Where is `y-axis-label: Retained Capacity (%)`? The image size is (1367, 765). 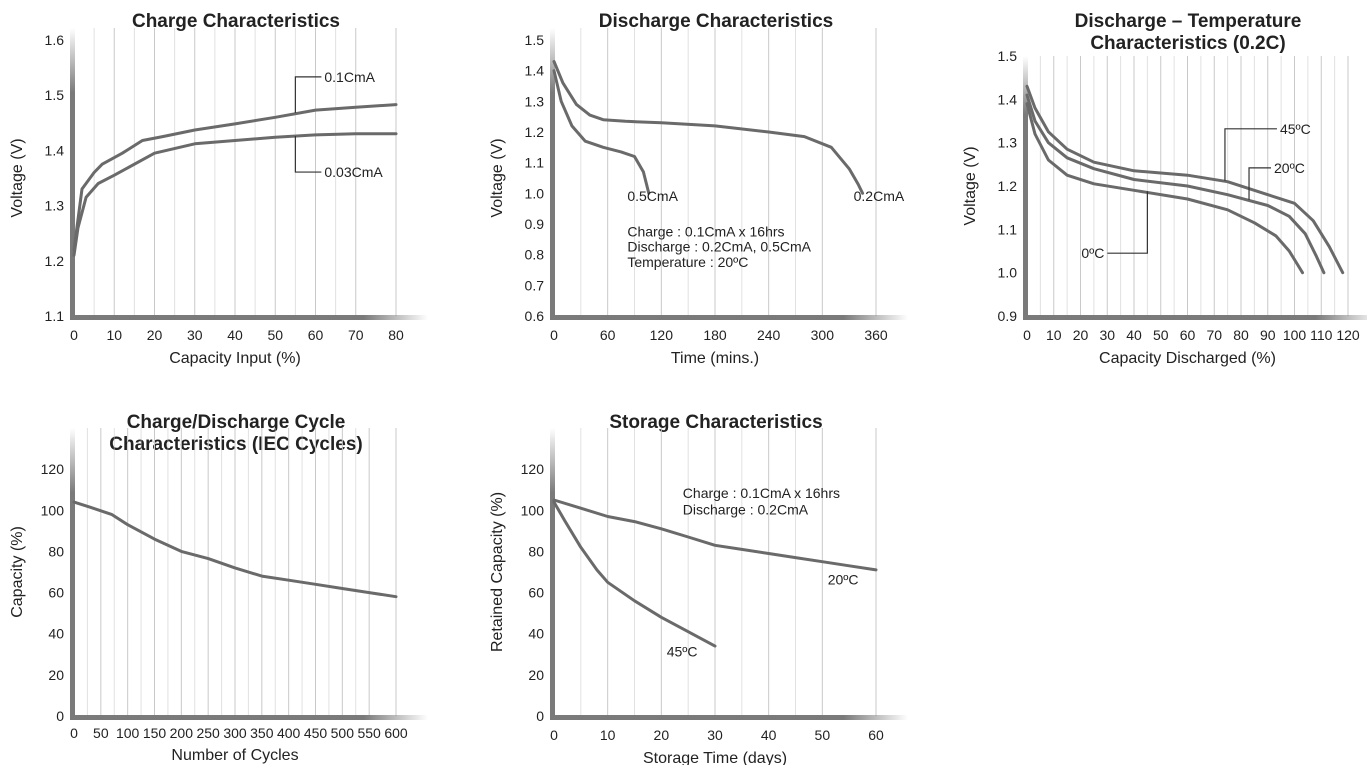
y-axis-label: Retained Capacity (%) is located at coordinates (497, 572).